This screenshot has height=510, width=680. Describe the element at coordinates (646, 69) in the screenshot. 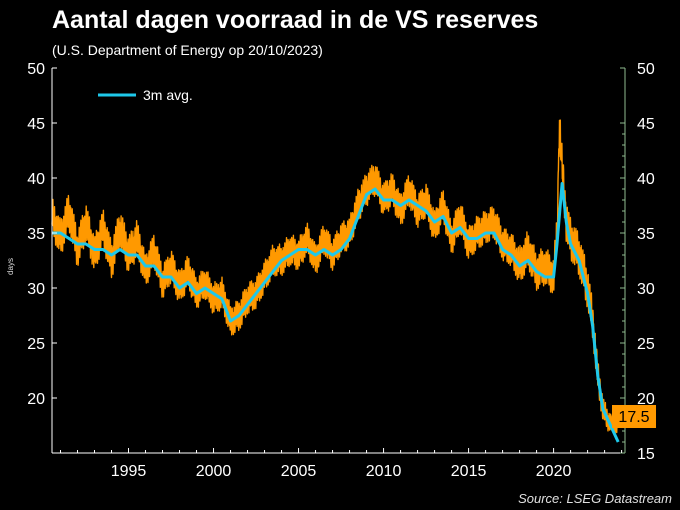

I see `y-tick-label-right: 50` at that location.